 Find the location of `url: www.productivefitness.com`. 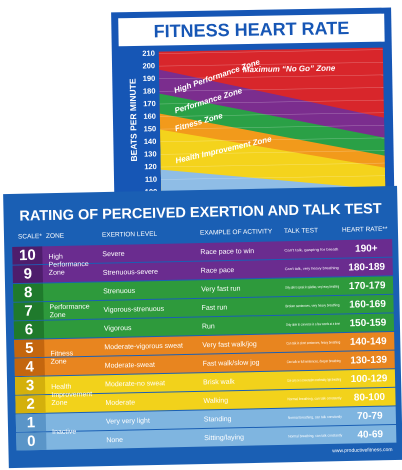

url: www.productivefitness.com is located at coordinates (362, 450).